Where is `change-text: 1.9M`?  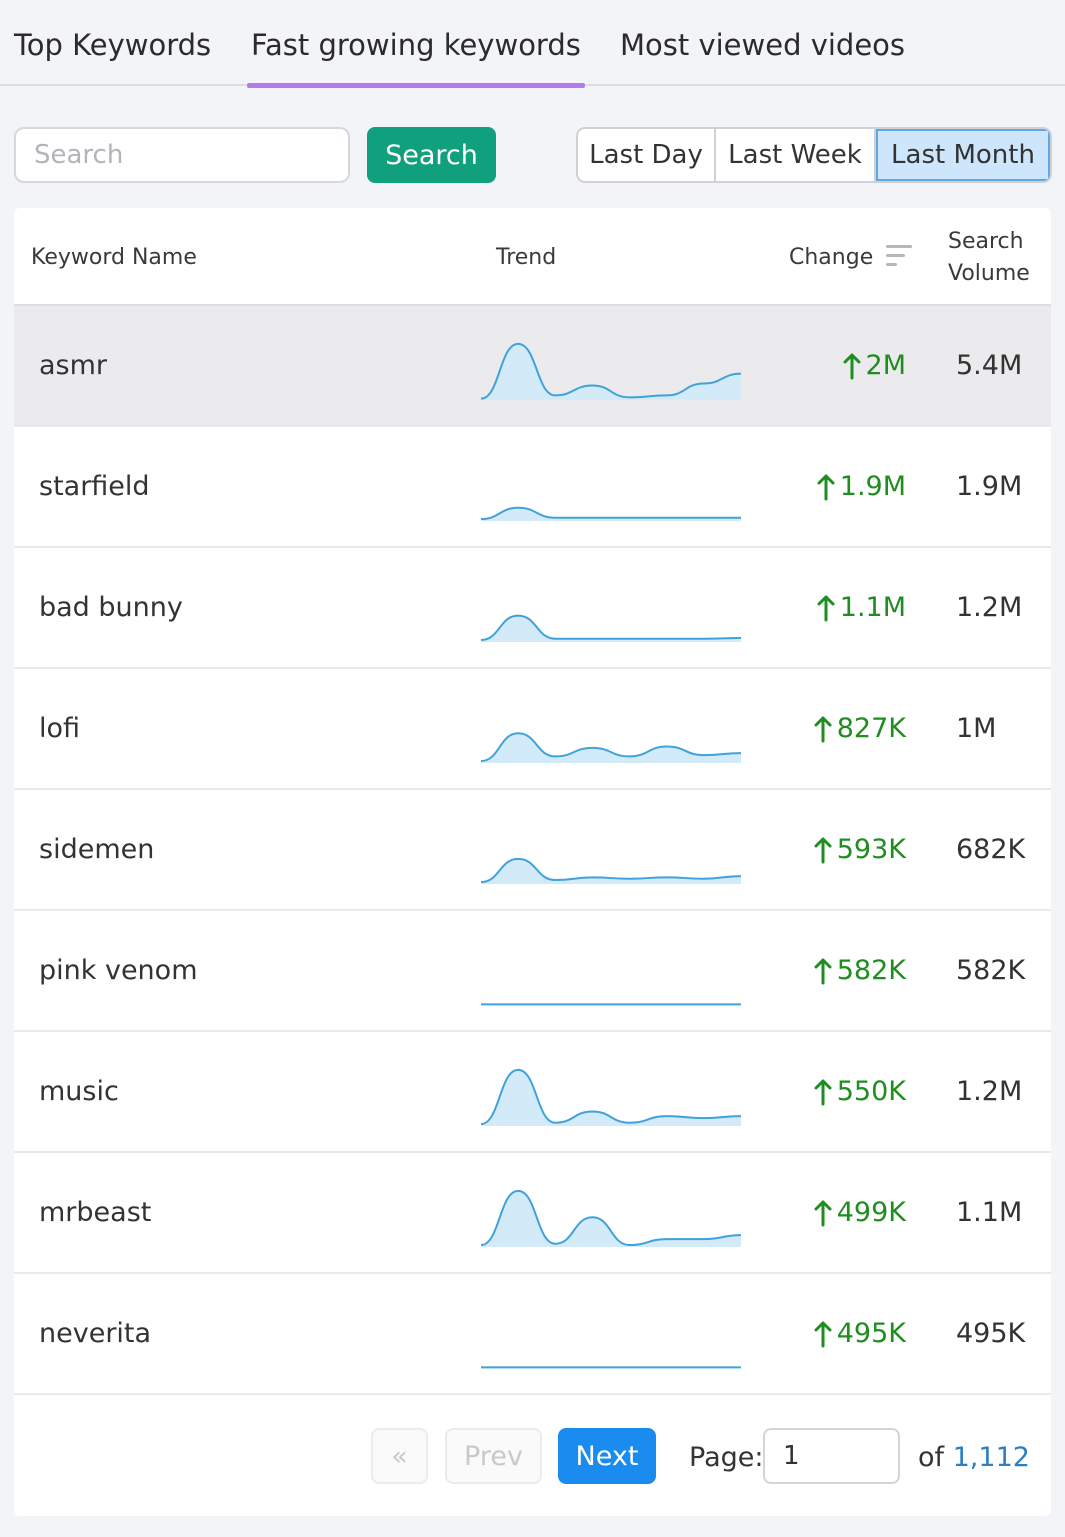
change-text: 1.9M is located at coordinates (872, 486).